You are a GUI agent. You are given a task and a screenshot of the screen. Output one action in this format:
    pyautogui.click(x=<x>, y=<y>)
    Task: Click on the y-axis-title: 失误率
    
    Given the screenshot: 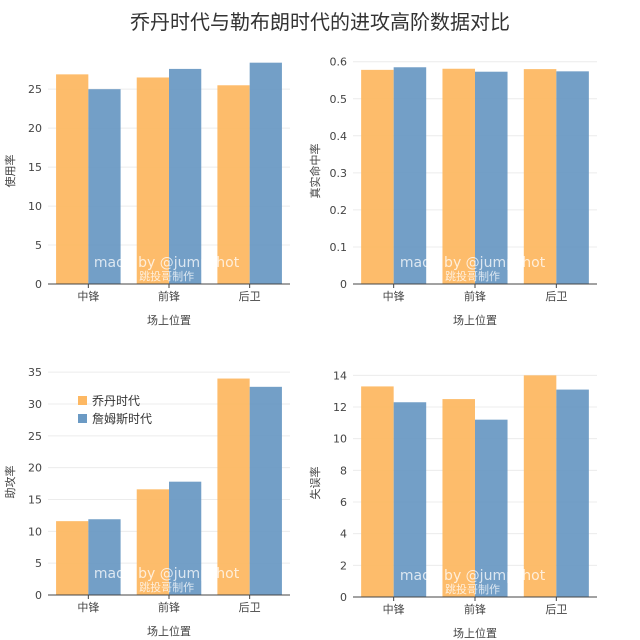 What is the action you would take?
    pyautogui.click(x=315, y=483)
    